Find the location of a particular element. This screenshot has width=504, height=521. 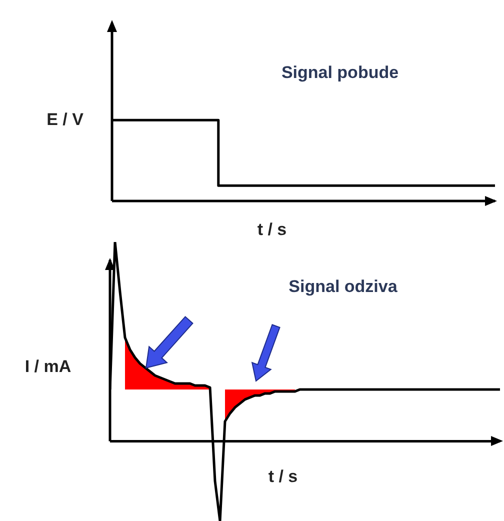

y-axis-title: I / mA is located at coordinates (48, 367).